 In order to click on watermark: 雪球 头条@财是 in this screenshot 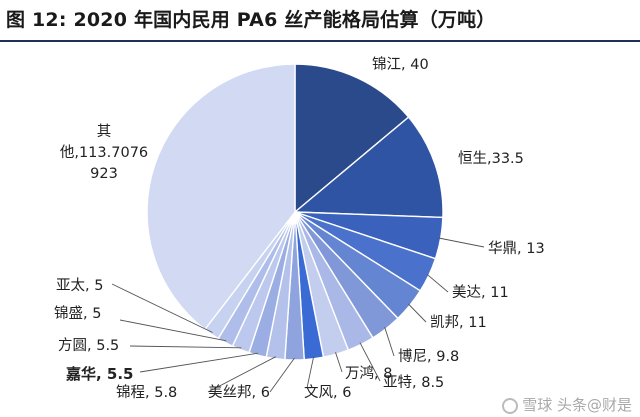, I will do `click(567, 404)`.